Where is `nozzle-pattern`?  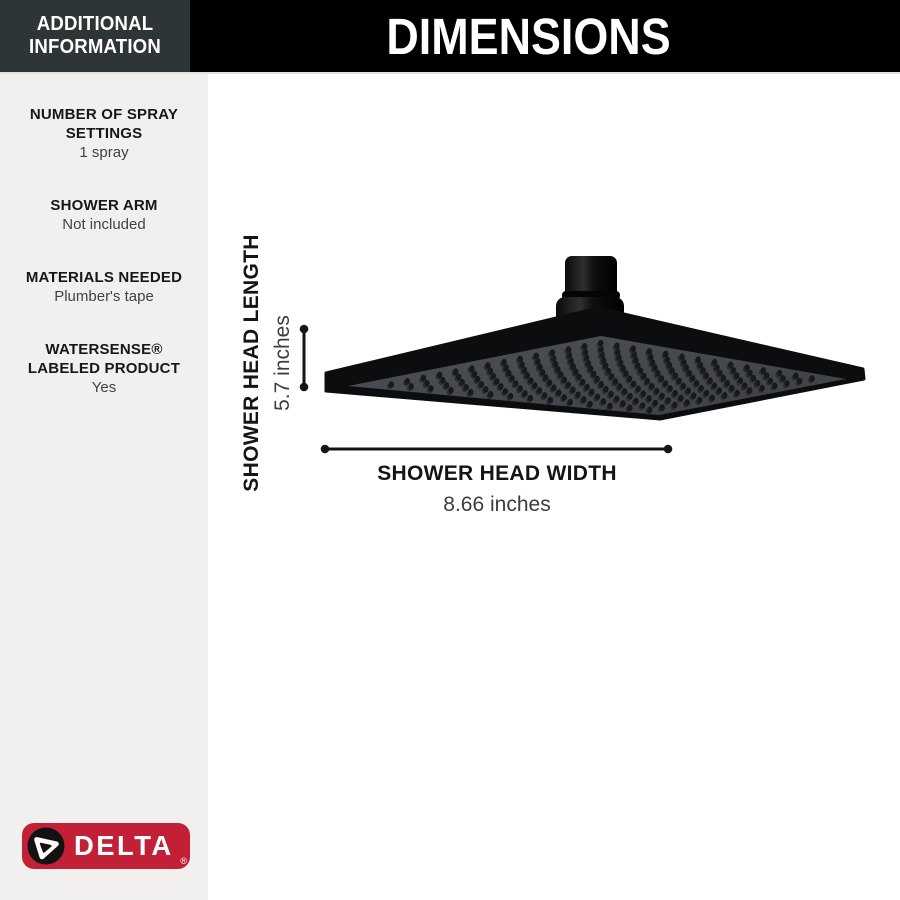
nozzle-pattern is located at coordinates (601, 377).